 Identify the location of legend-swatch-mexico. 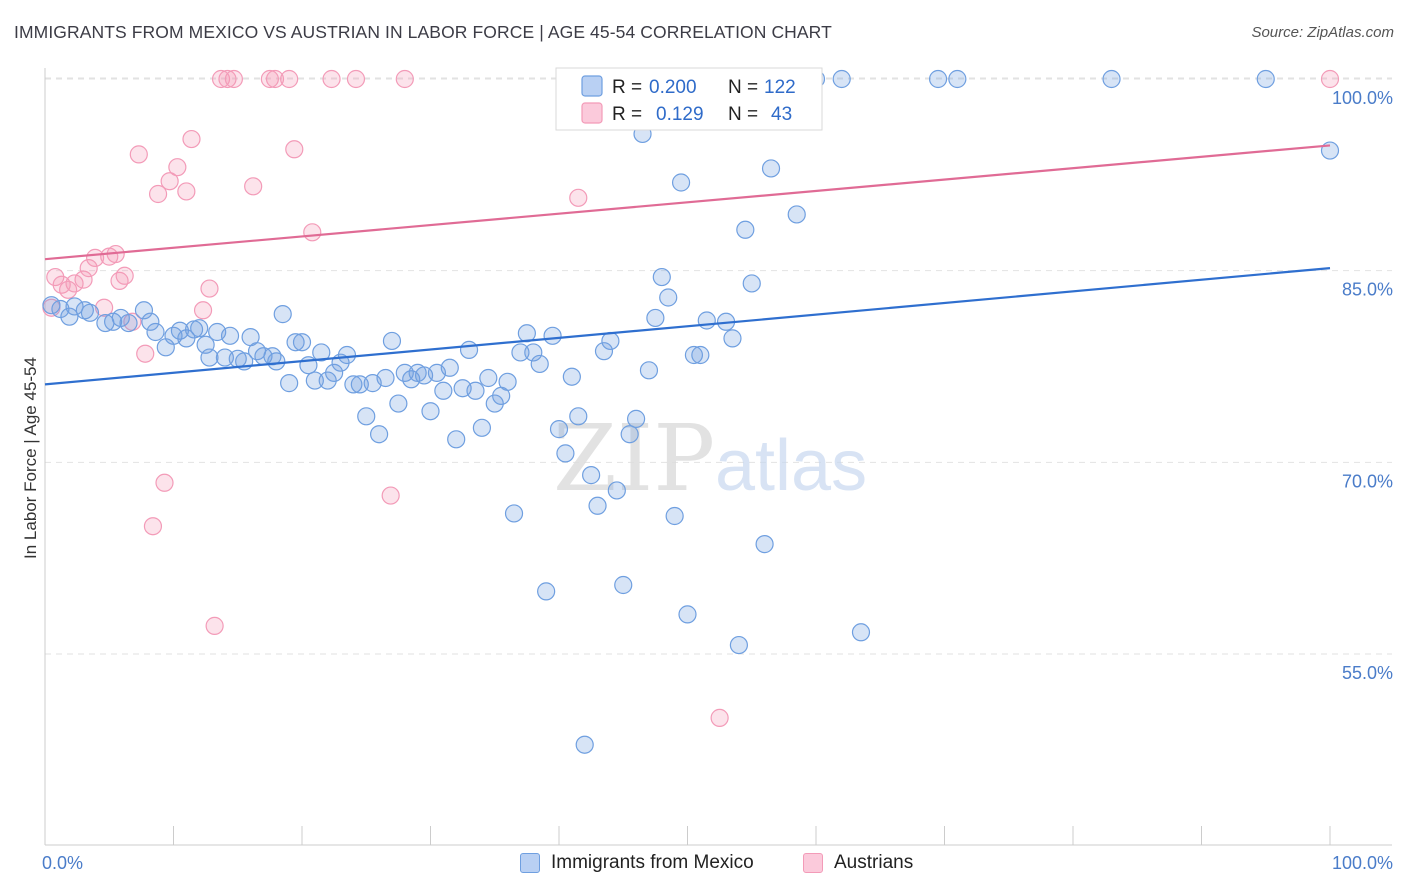
(592, 86).